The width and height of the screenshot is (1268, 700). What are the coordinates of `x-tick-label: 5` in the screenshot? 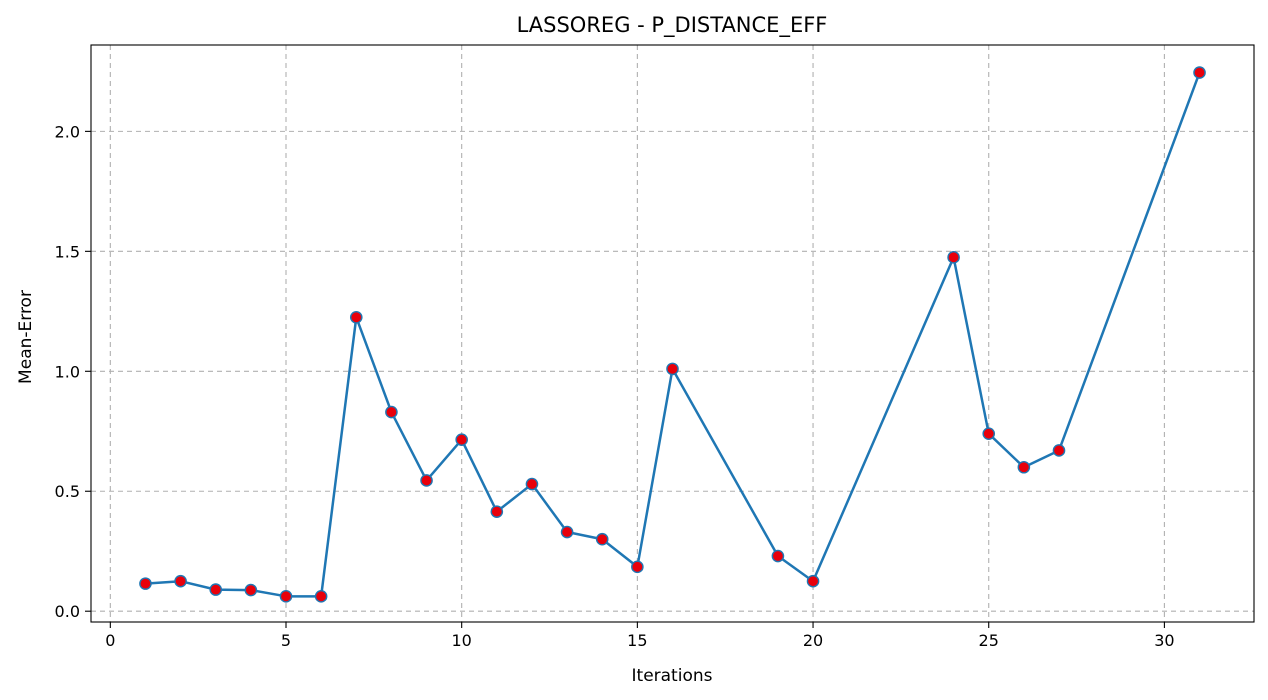 It's located at (286, 640).